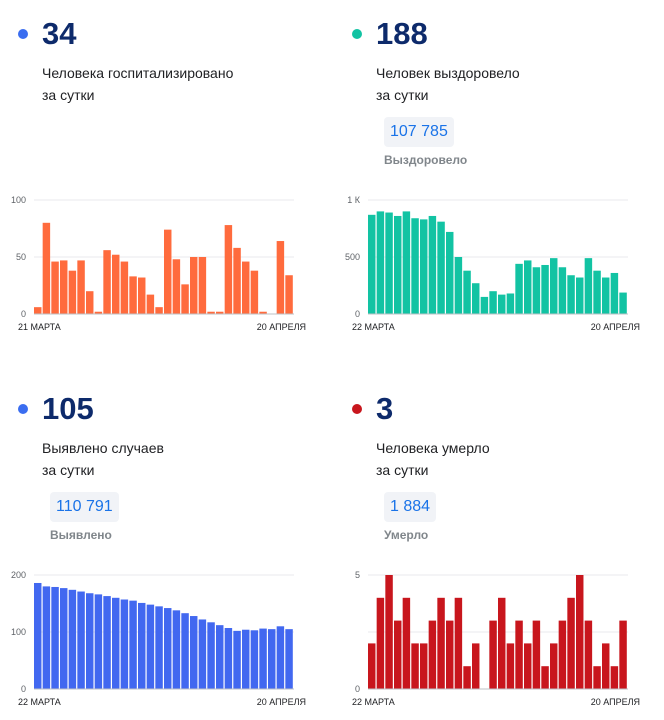 Image resolution: width=664 pixels, height=720 pixels. I want to click on deaths-chart: 5 0 22 МАРТА 20 АПРЕЛЯ, so click(496, 638).